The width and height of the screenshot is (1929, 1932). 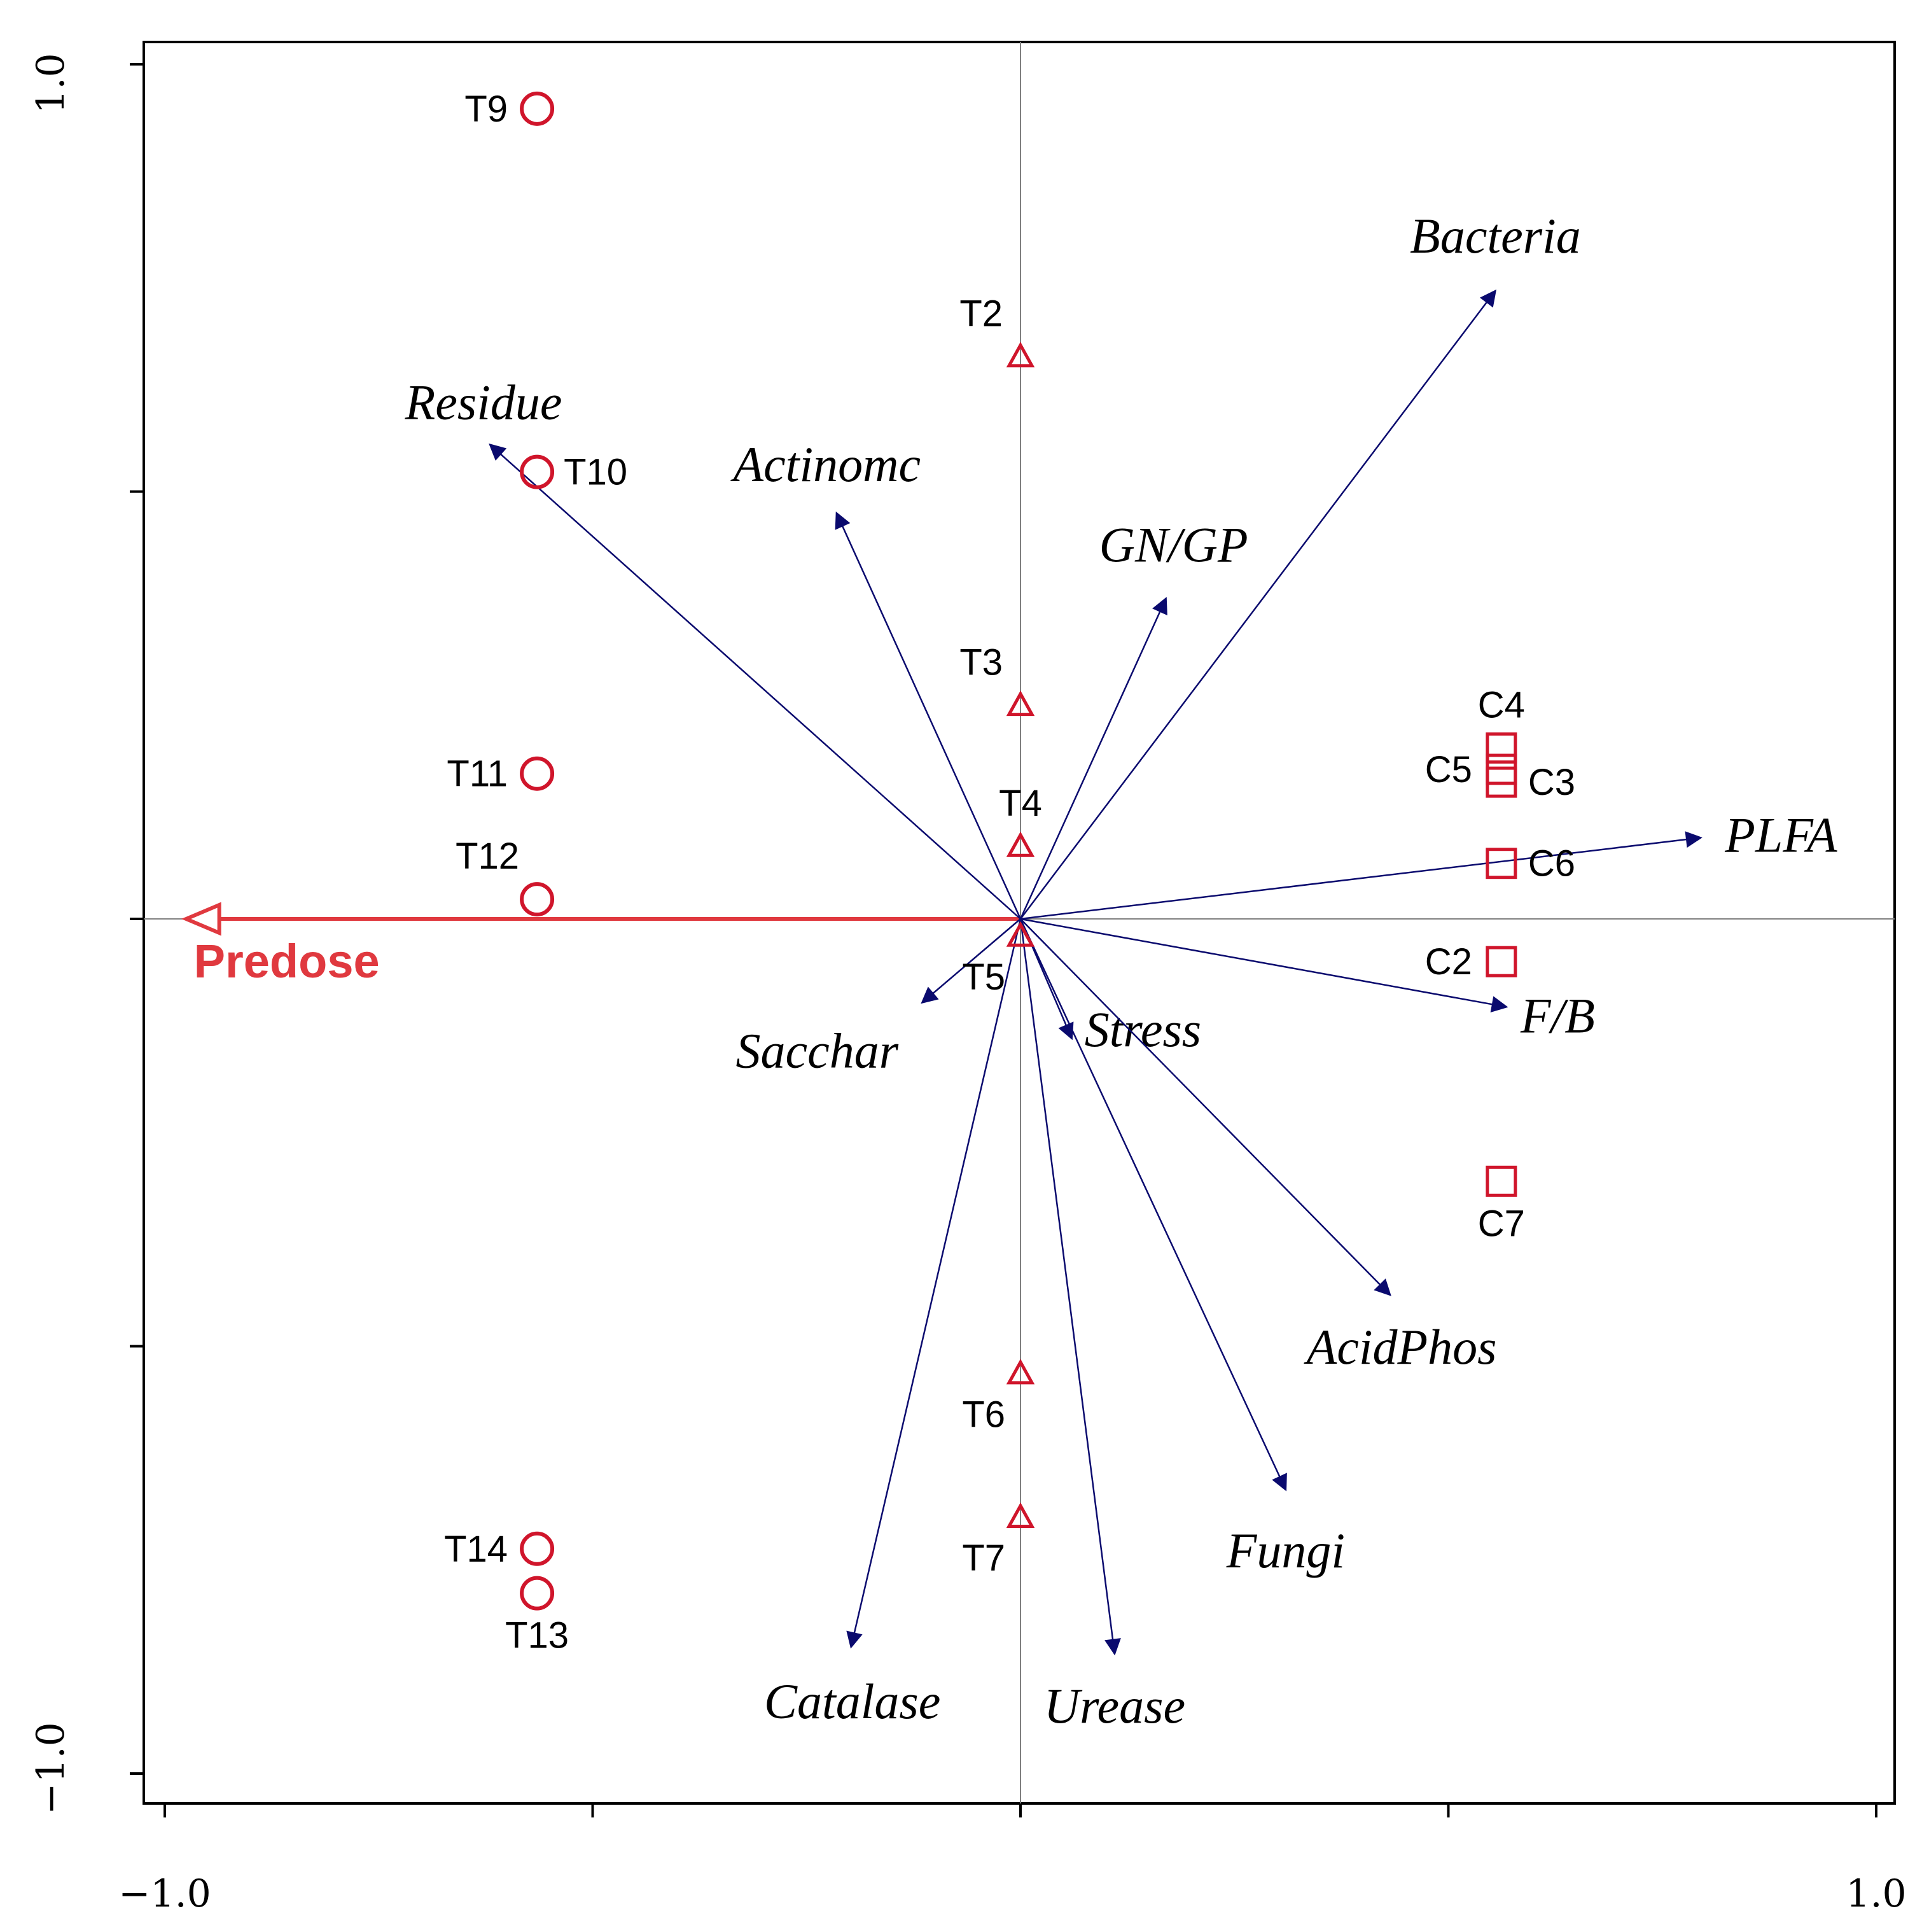 I want to click on arrow-gn-gp, so click(x=1093, y=758).